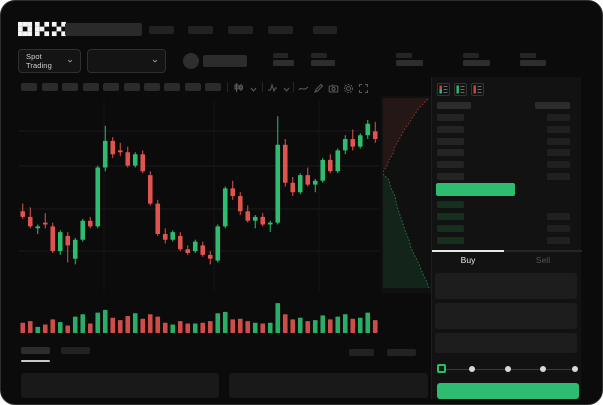  What do you see at coordinates (35, 361) in the screenshot?
I see `bottom-tab-1-indicator` at bounding box center [35, 361].